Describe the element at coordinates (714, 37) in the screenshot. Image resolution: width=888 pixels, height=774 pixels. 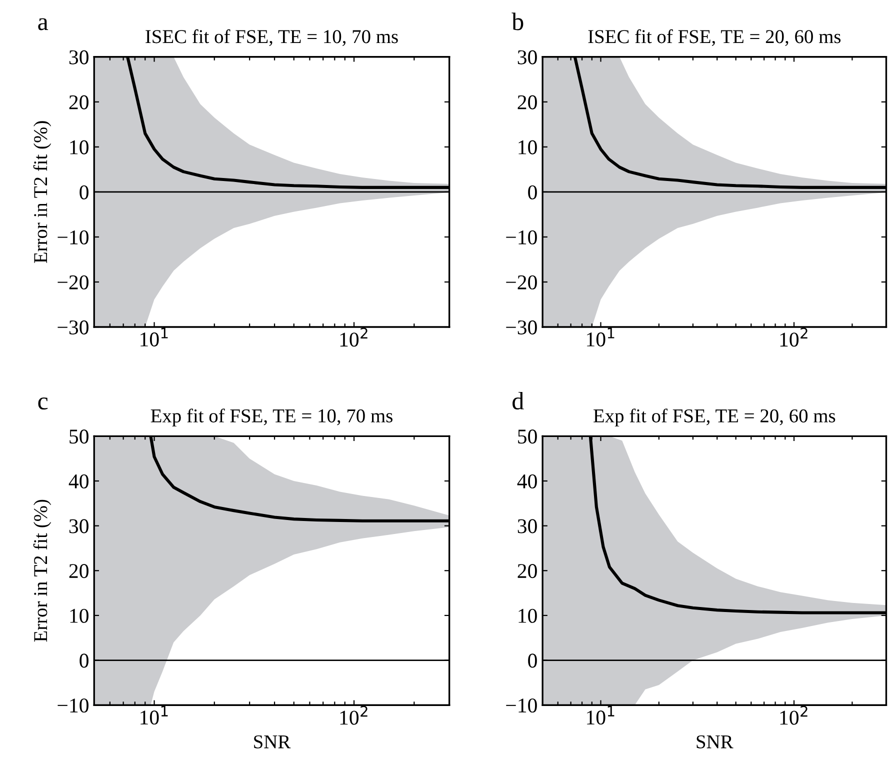
I see `chart-title: ISEC fit of FSE, TE = 20, 60 ms` at that location.